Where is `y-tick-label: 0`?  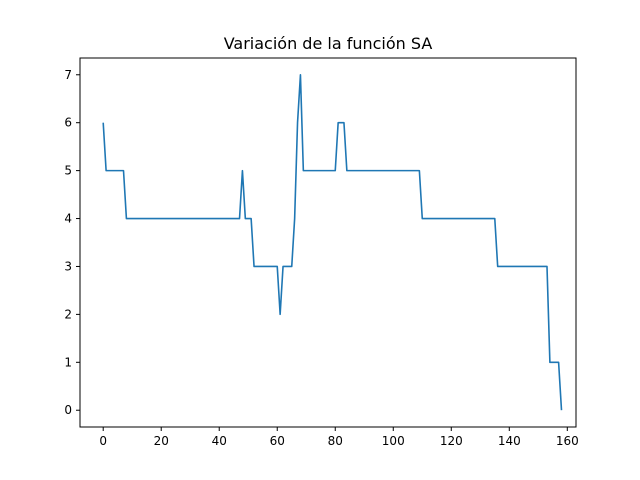 y-tick-label: 0 is located at coordinates (68, 410).